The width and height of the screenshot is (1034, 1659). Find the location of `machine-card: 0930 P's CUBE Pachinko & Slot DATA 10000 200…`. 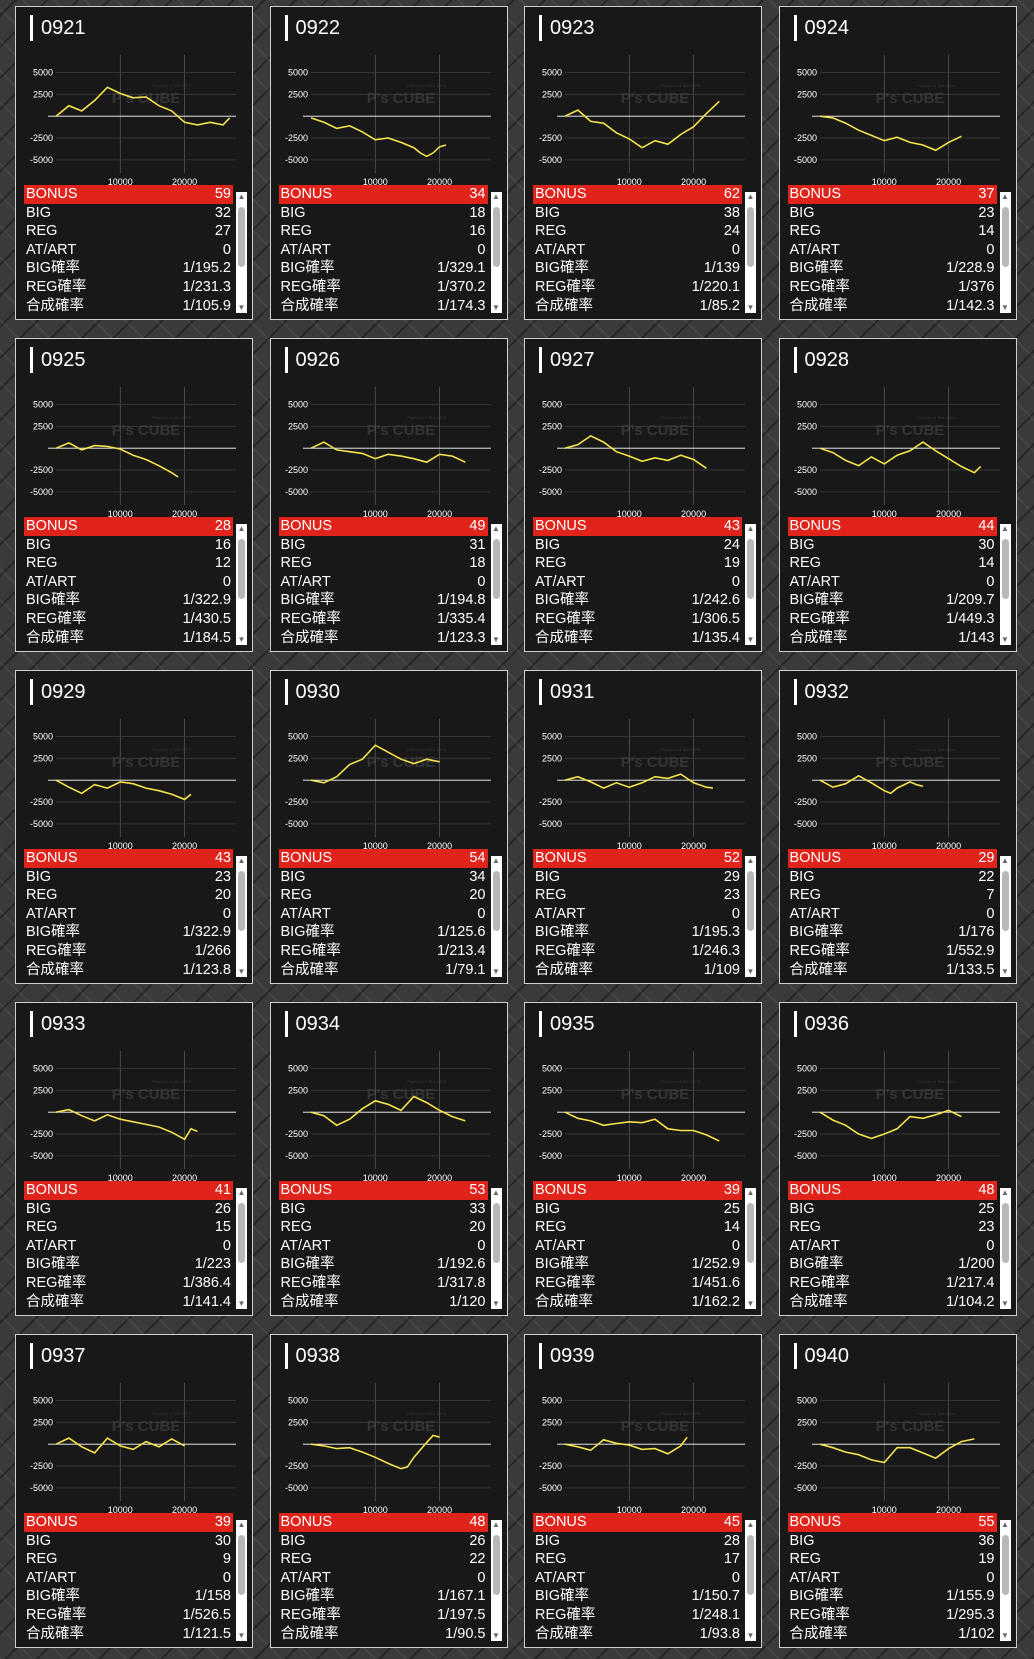

machine-card: 0930 P's CUBE Pachinko & Slot DATA 10000 200… is located at coordinates (388, 827).